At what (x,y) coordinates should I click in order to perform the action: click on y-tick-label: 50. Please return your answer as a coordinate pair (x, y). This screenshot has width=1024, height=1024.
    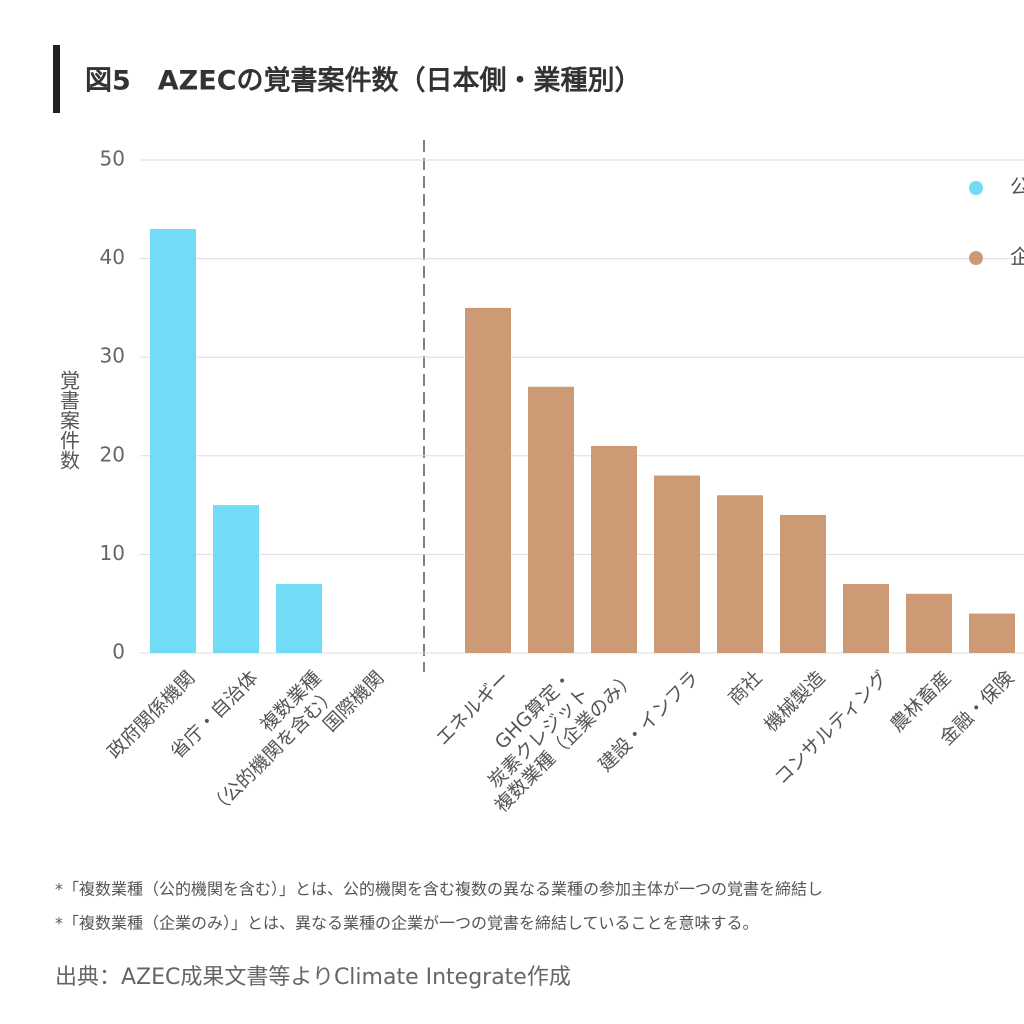
    Looking at the image, I should click on (112, 159).